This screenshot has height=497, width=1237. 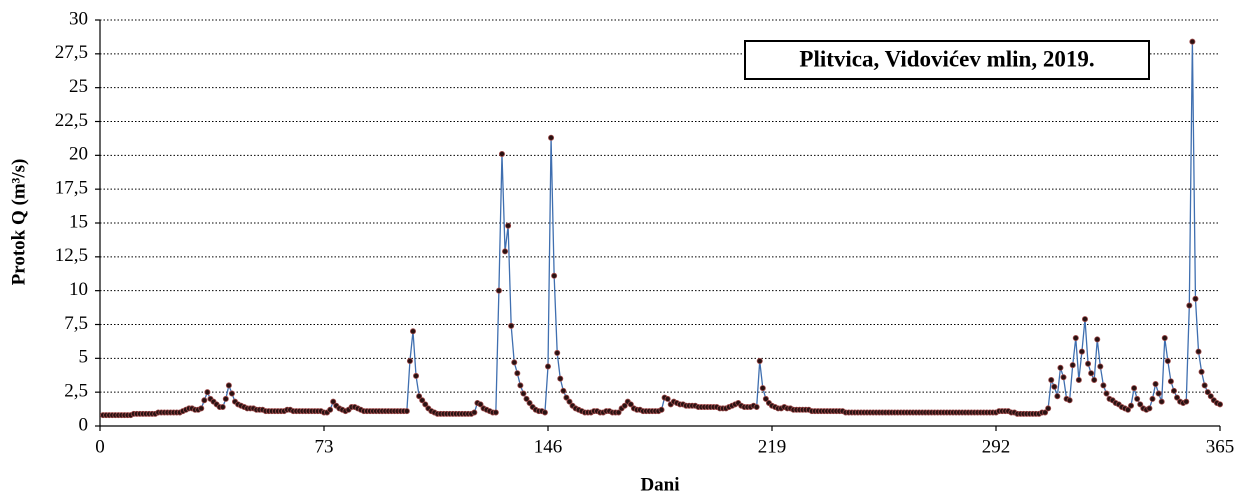 I want to click on y-tick-label: 2,5, so click(x=76, y=391).